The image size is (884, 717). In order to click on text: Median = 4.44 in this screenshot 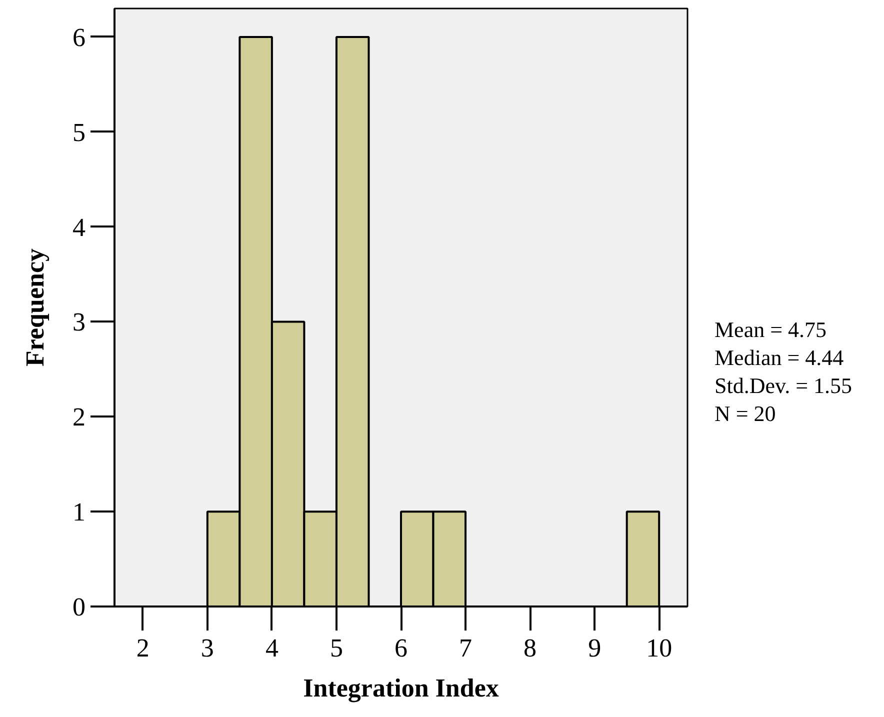, I will do `click(779, 357)`.